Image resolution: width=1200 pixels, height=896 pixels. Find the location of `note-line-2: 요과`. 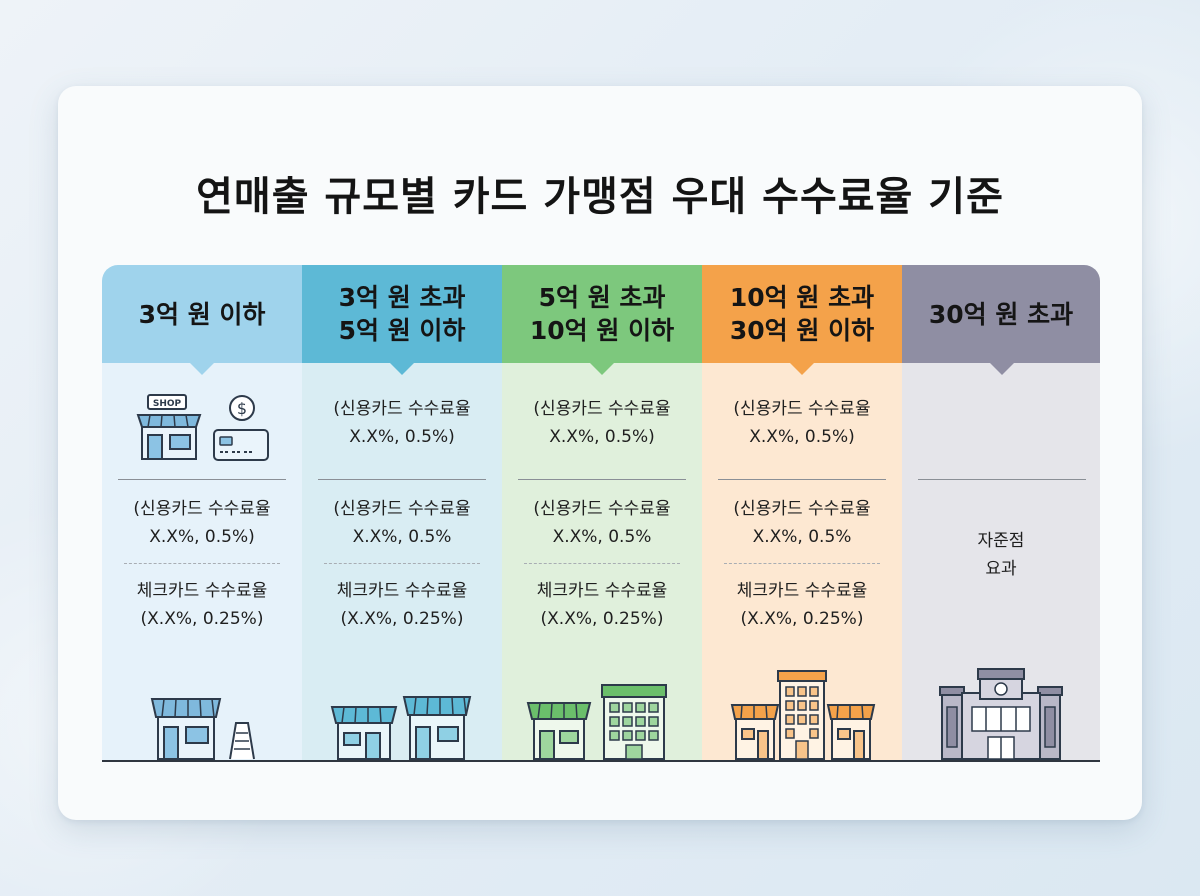

note-line-2: 요과 is located at coordinates (1001, 569).